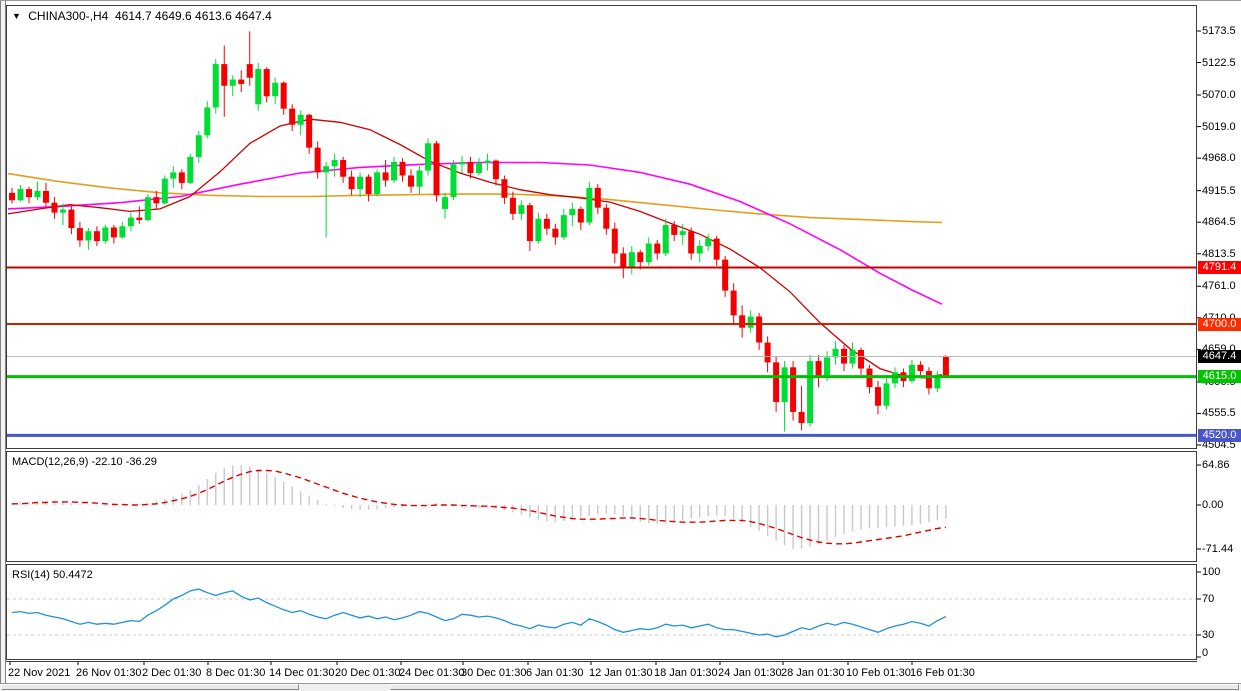 Image resolution: width=1241 pixels, height=691 pixels. What do you see at coordinates (368, 673) in the screenshot?
I see `time-tick-label: 20 Dec 01:30` at bounding box center [368, 673].